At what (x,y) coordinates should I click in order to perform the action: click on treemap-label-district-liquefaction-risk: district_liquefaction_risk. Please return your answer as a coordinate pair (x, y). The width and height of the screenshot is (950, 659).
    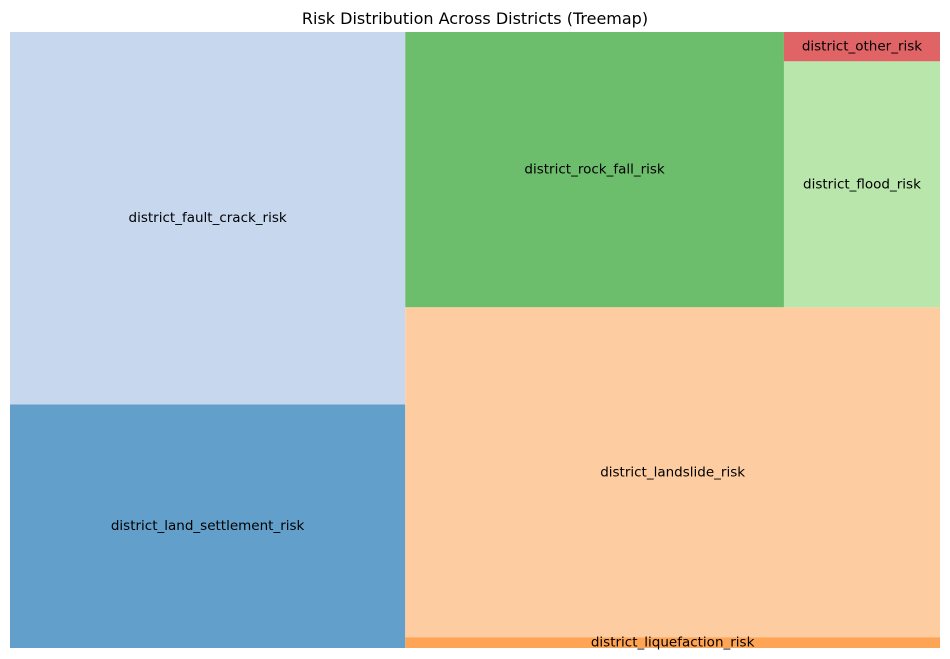
    Looking at the image, I should click on (673, 643).